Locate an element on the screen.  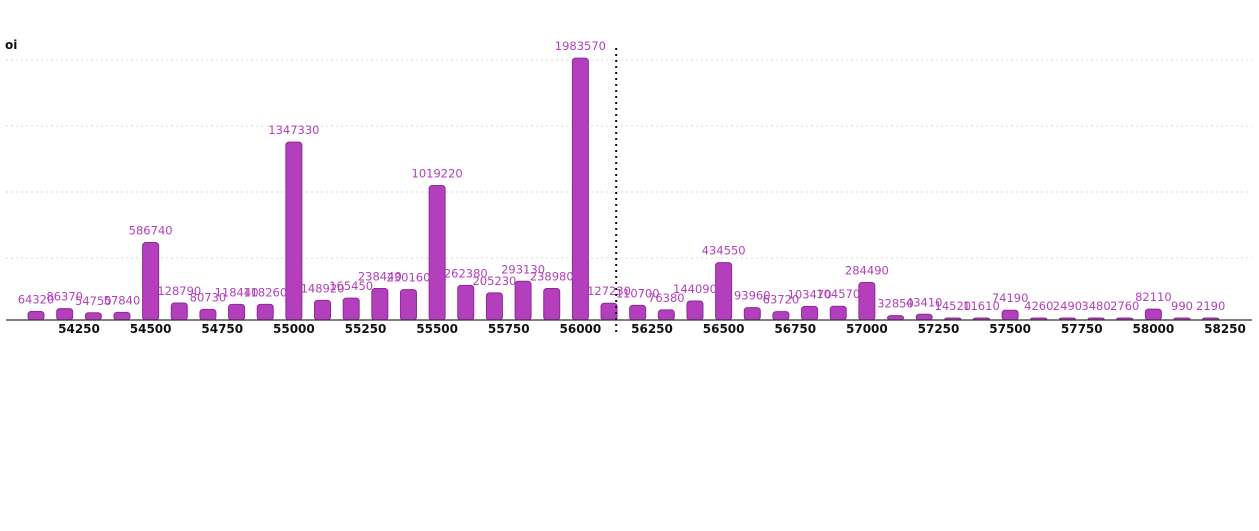
x-tick-label-56500: 56500 is located at coordinates (724, 329).